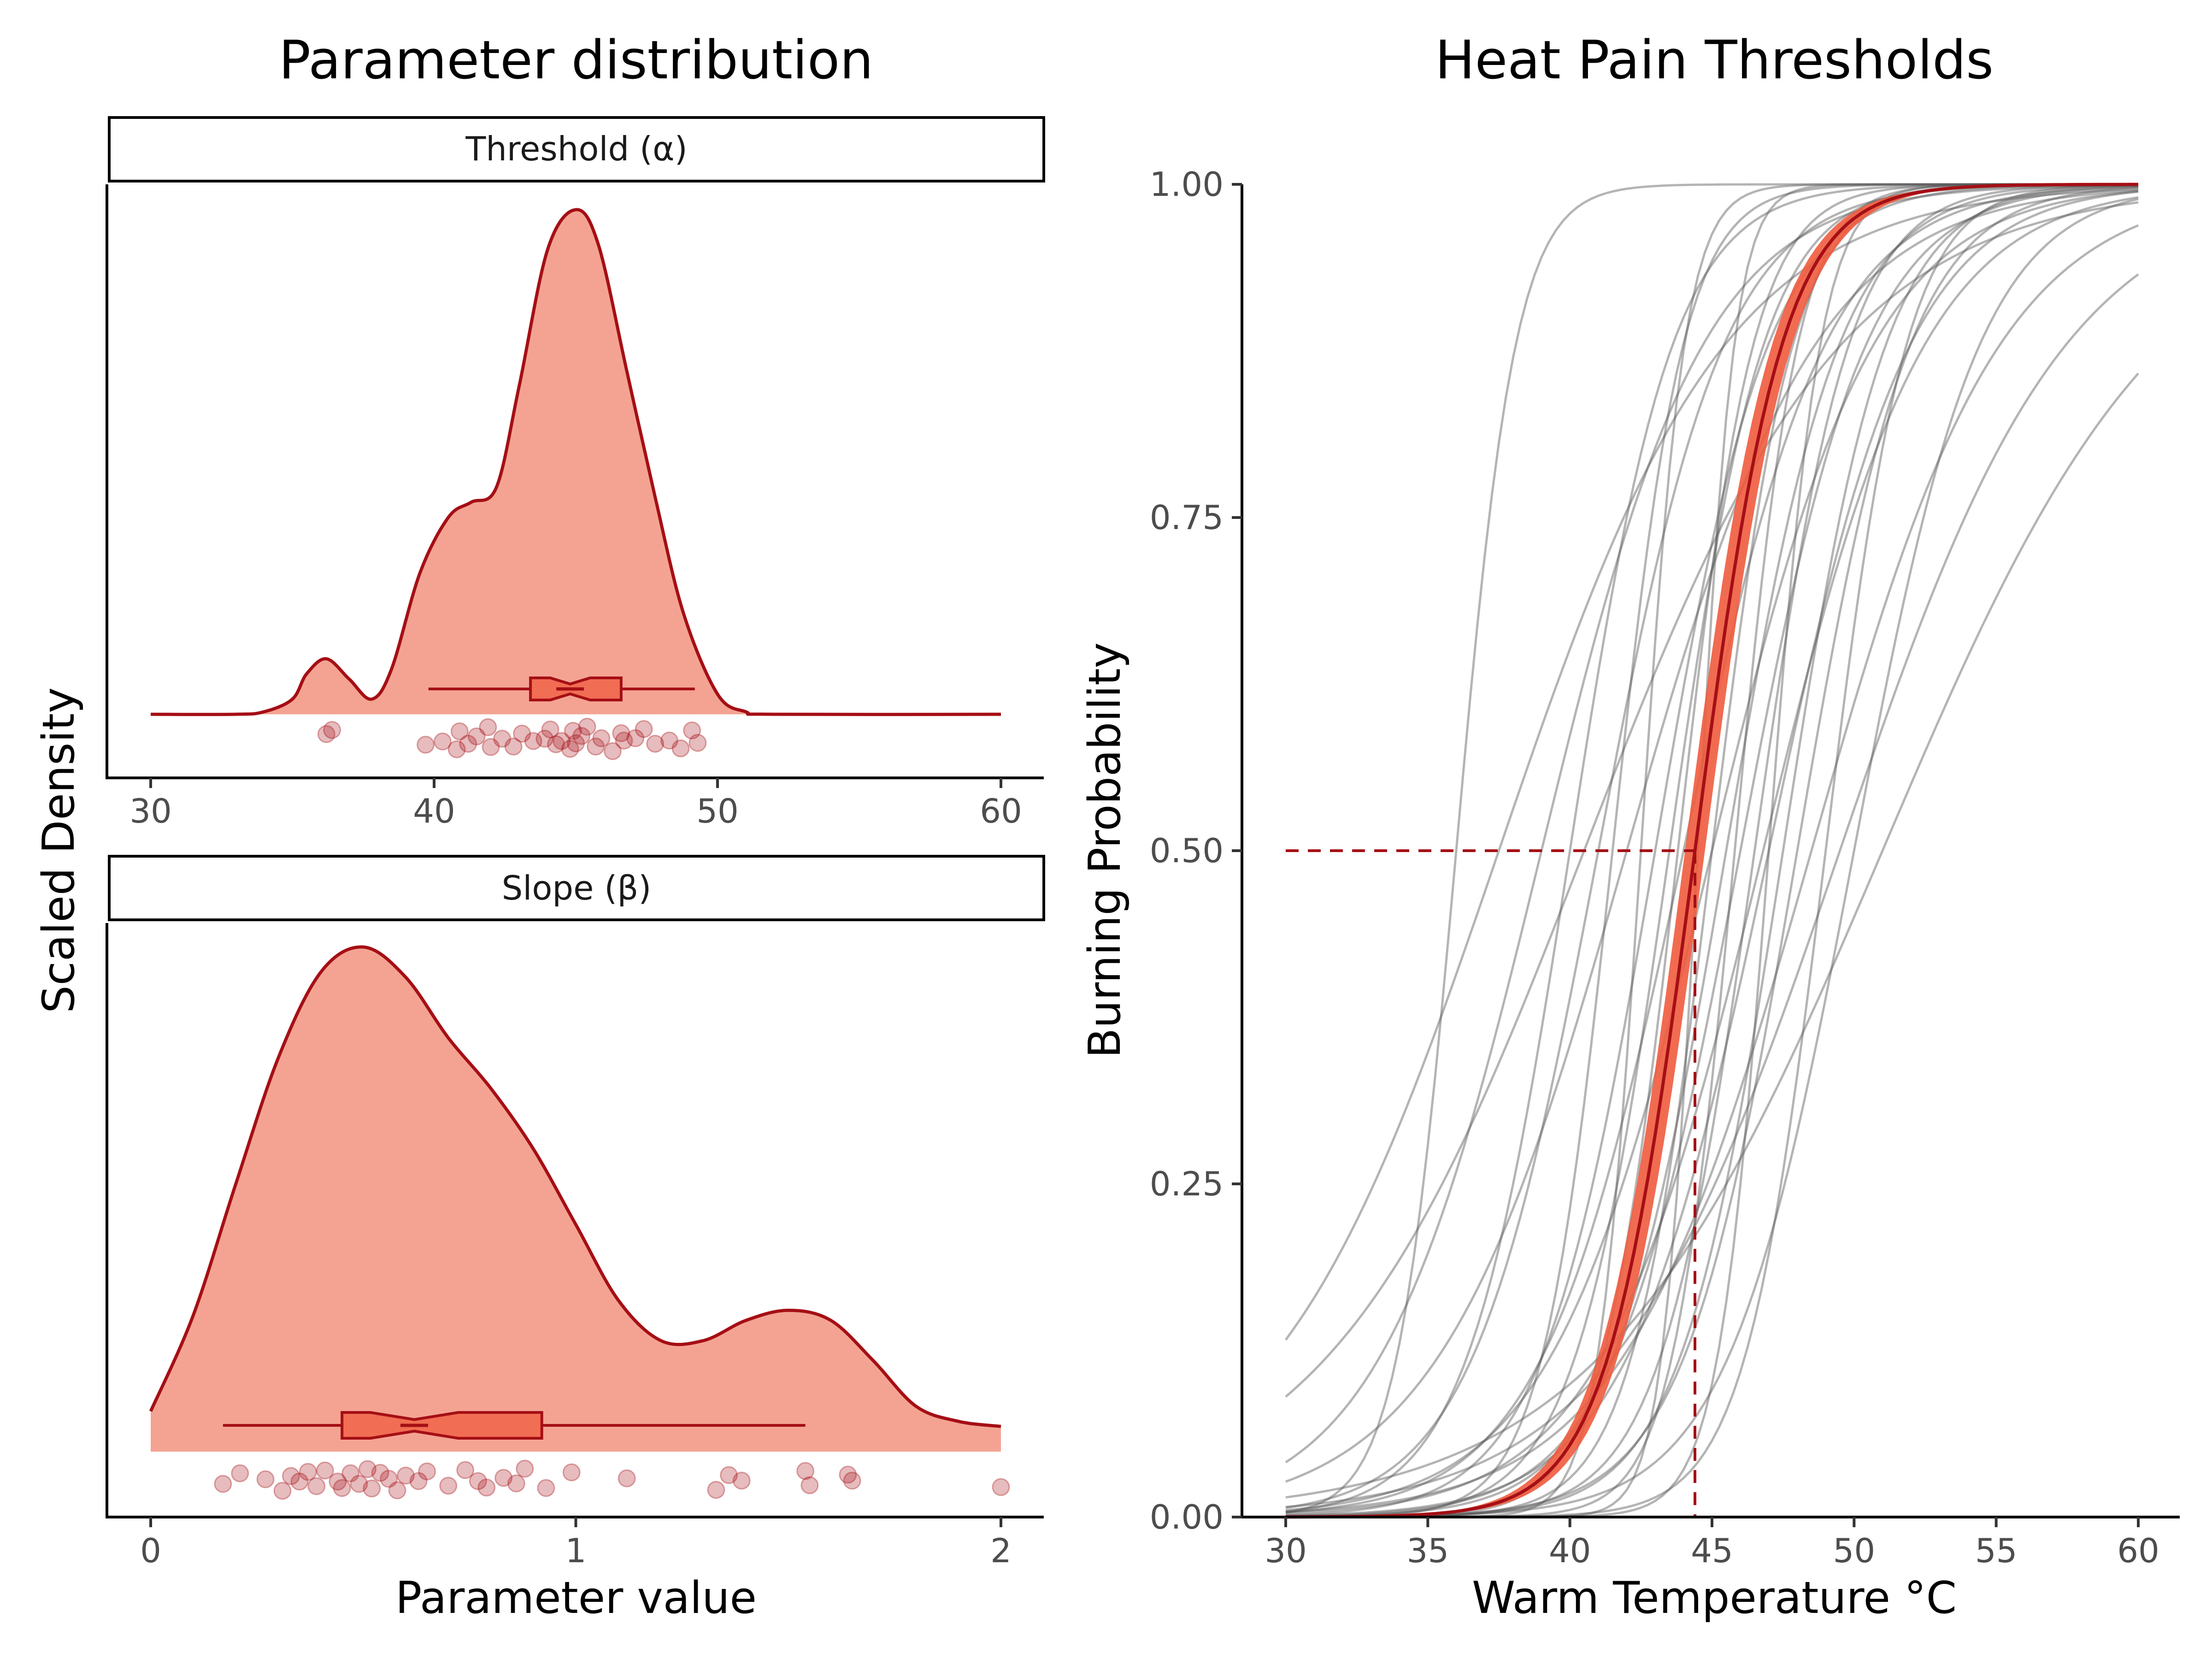  What do you see at coordinates (575, 1186) in the screenshot?
I see `density-line` at bounding box center [575, 1186].